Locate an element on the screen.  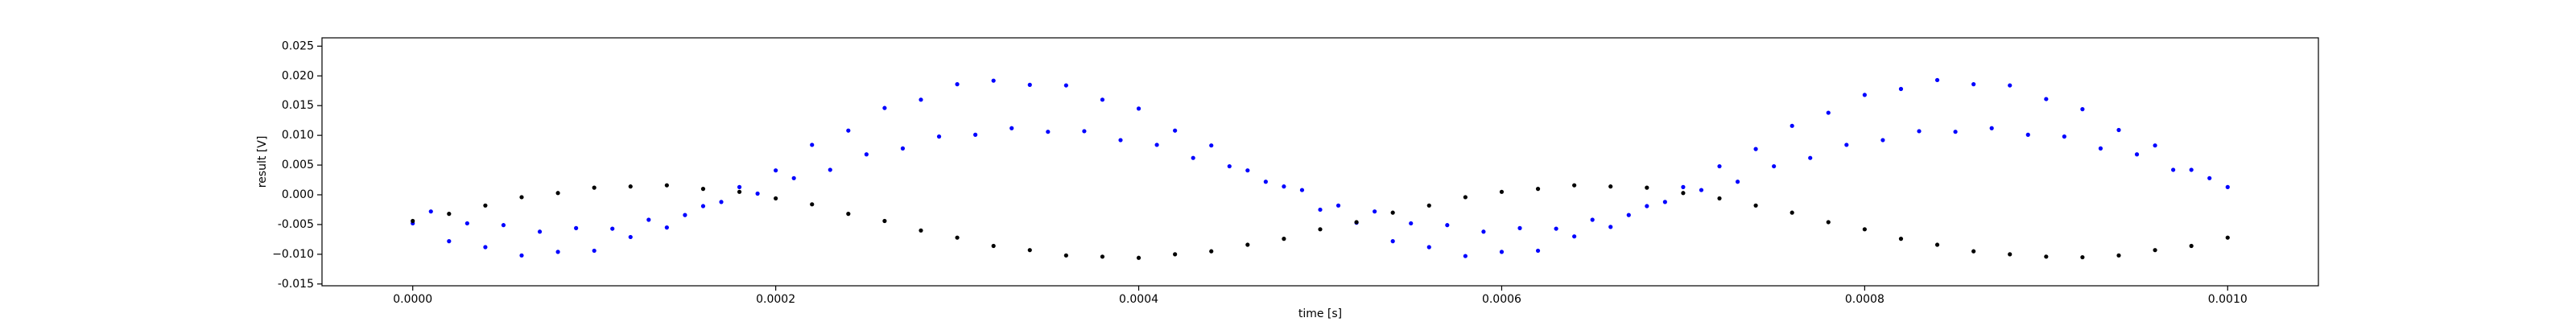
y-tick-label: -0.015 is located at coordinates (296, 284).